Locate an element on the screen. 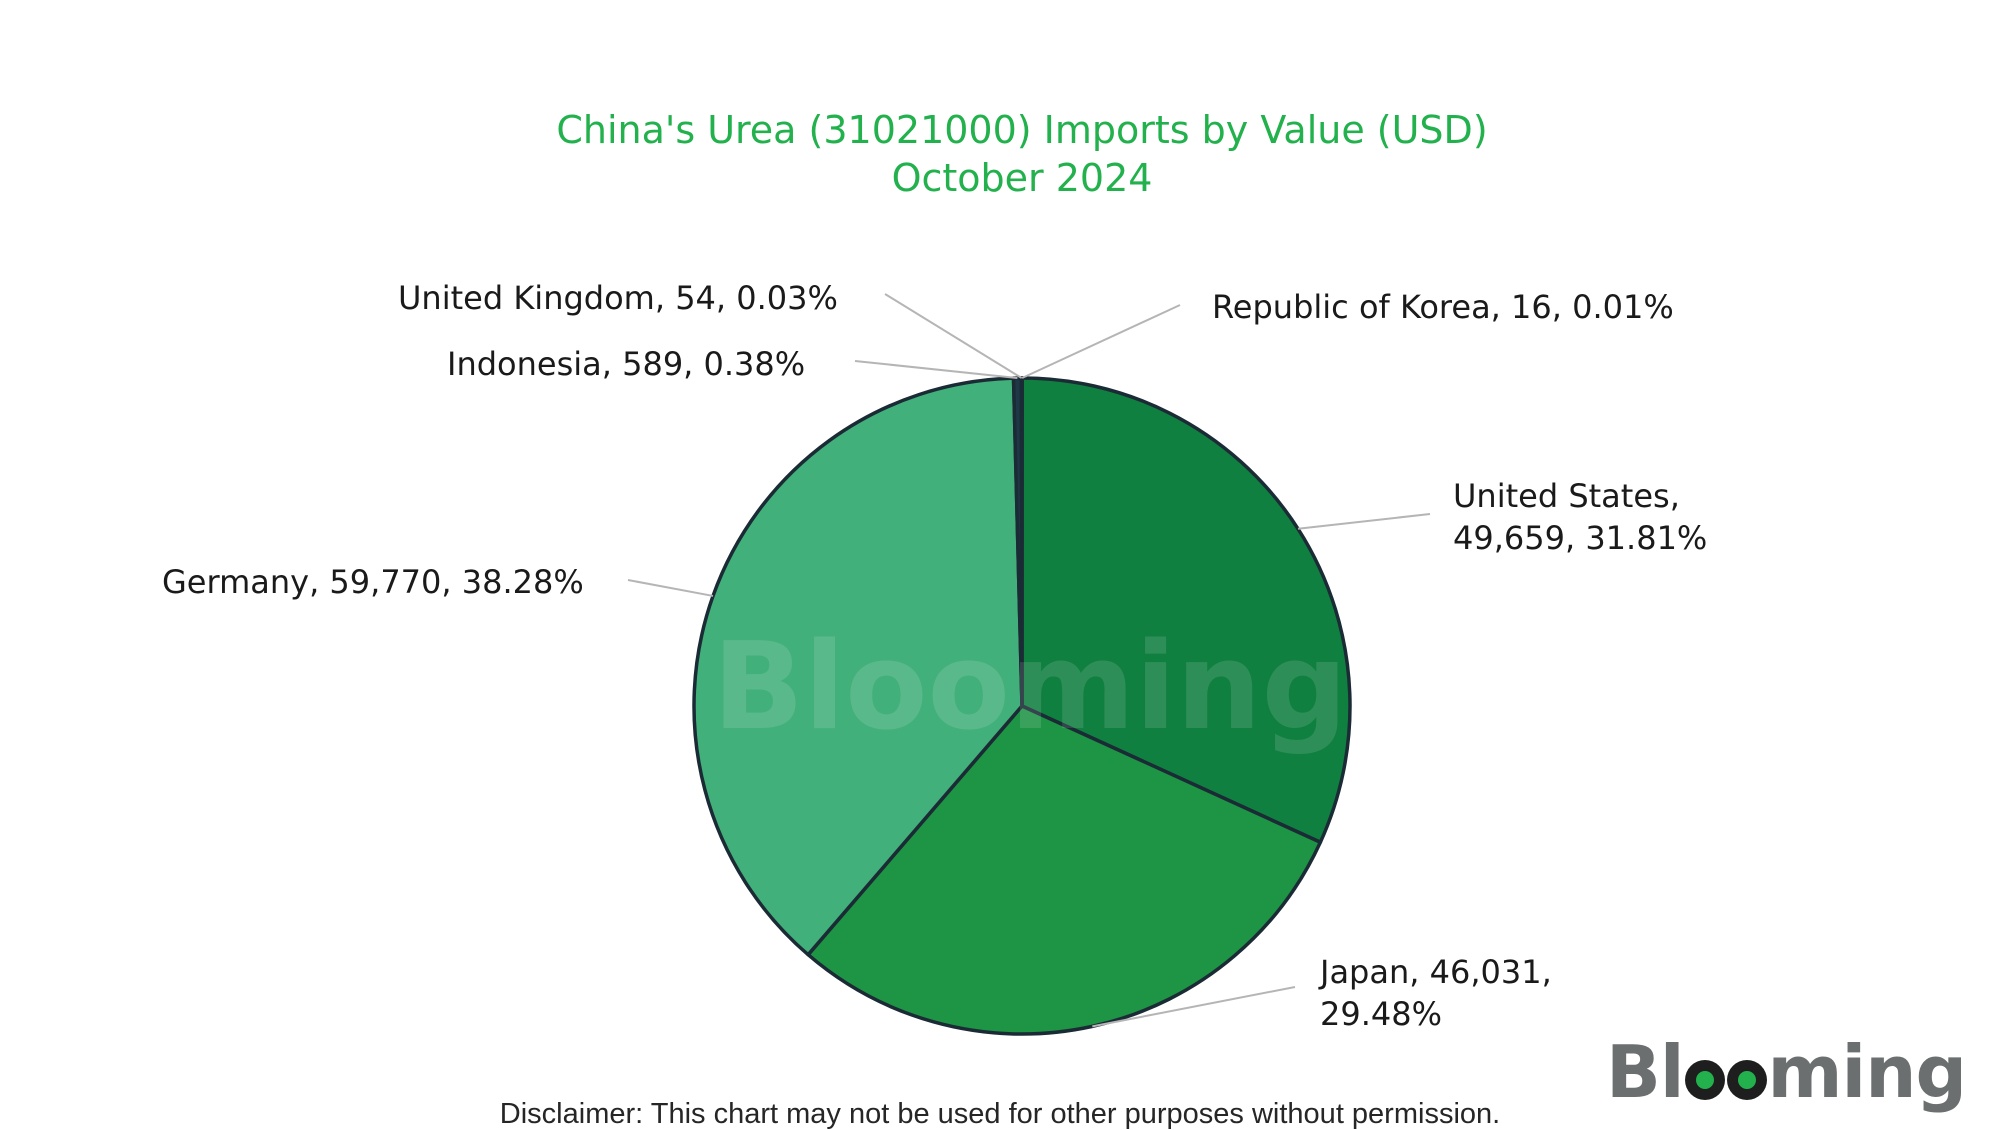 The height and width of the screenshot is (1130, 2000). slice-label: United Kingdom, 54, 0.03% is located at coordinates (618, 298).